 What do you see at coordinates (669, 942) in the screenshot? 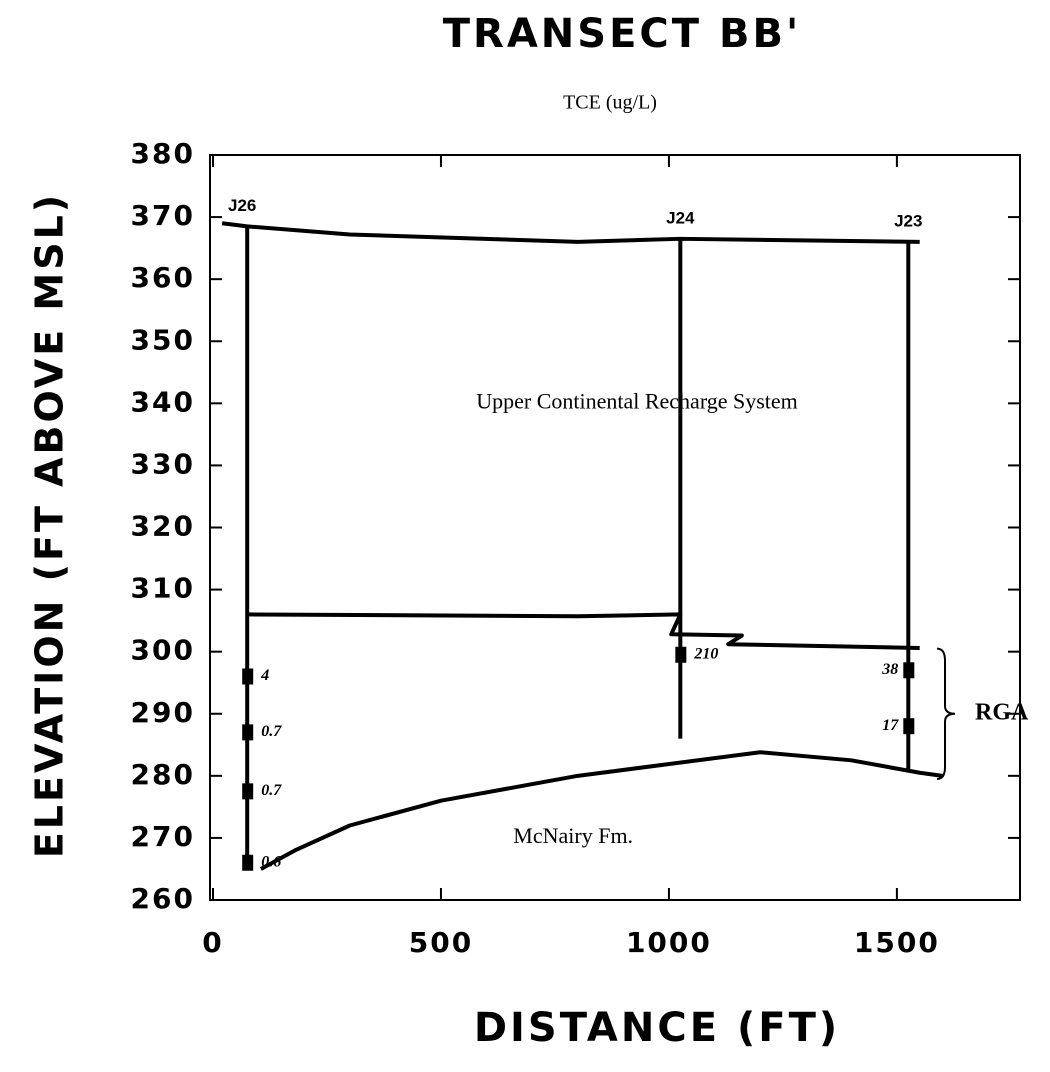
I see `x-tick-label: 1000` at bounding box center [669, 942].